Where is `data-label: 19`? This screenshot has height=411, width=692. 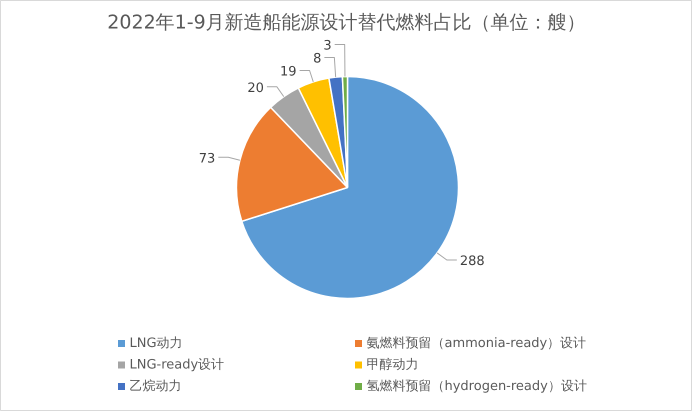 data-label: 19 is located at coordinates (288, 72).